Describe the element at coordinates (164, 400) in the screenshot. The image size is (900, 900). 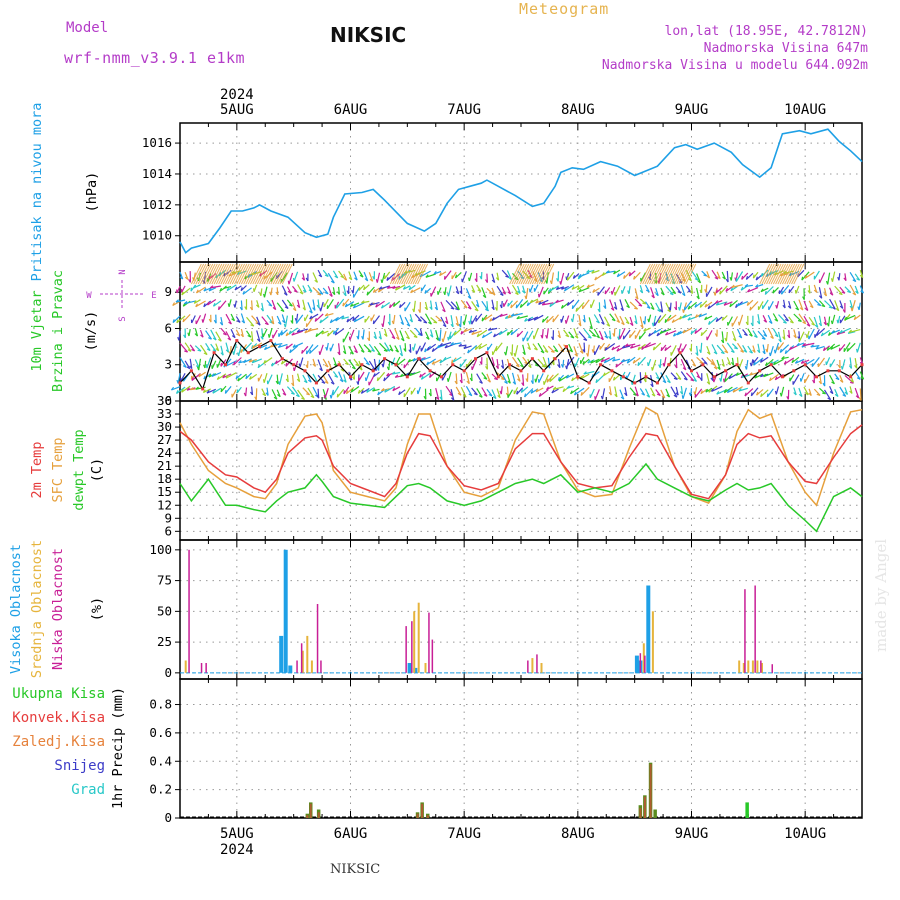
I see `y-tick-label: 36` at that location.